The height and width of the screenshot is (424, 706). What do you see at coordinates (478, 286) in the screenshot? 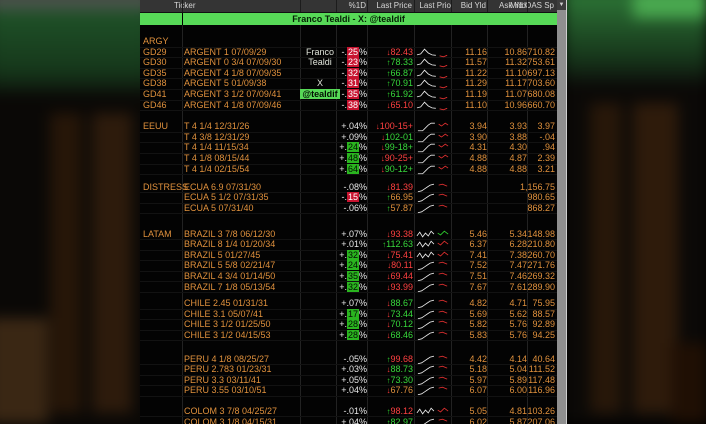
I see `bid-yld-cell: 7.67` at bounding box center [478, 286].